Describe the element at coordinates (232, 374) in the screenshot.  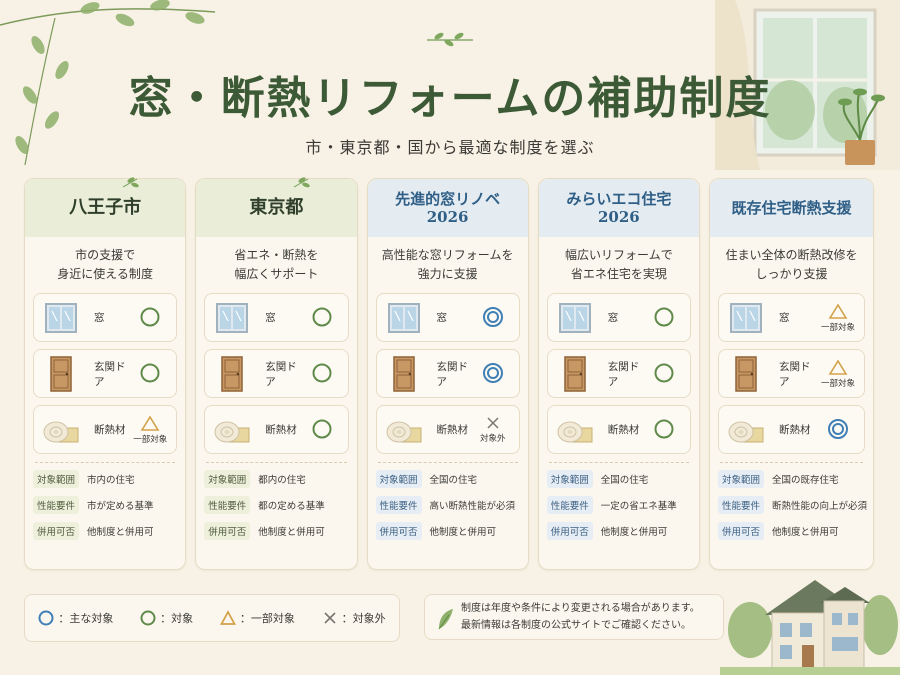
I see `door-picture` at that location.